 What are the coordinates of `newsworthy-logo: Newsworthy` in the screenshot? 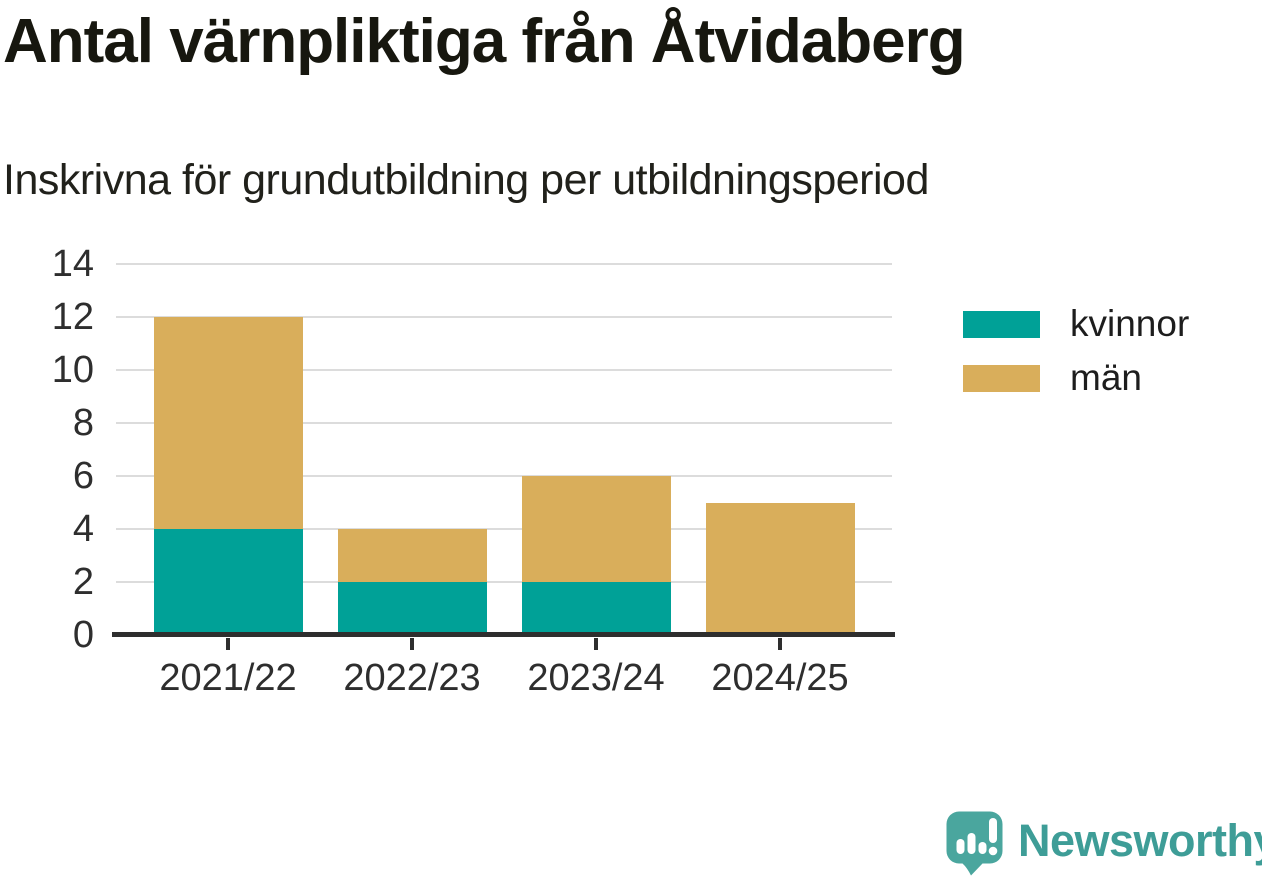 It's located at (1104, 843).